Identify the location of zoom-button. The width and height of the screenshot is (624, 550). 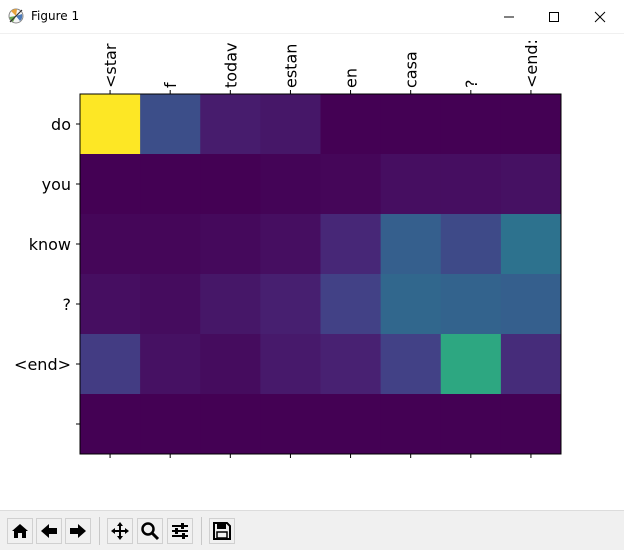
(150, 531).